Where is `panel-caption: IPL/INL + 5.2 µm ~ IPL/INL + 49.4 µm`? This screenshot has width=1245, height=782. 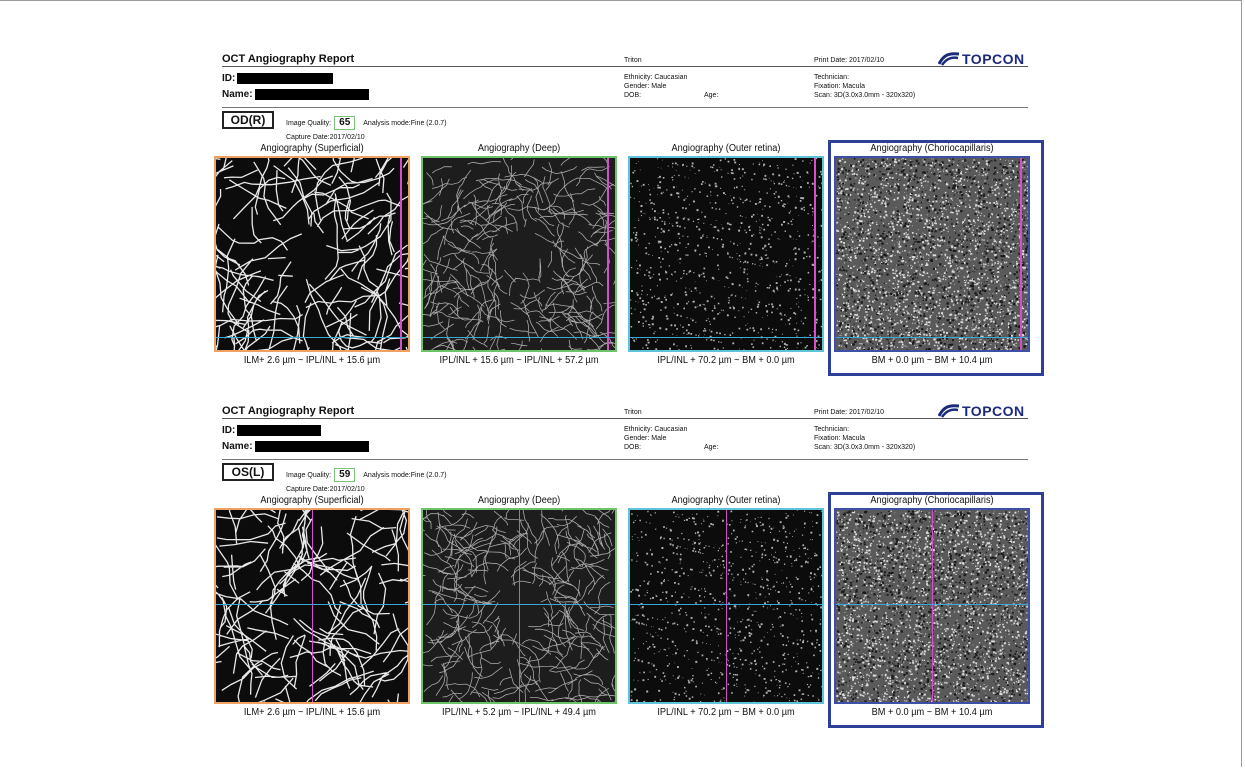 panel-caption: IPL/INL + 5.2 µm ~ IPL/INL + 49.4 µm is located at coordinates (519, 712).